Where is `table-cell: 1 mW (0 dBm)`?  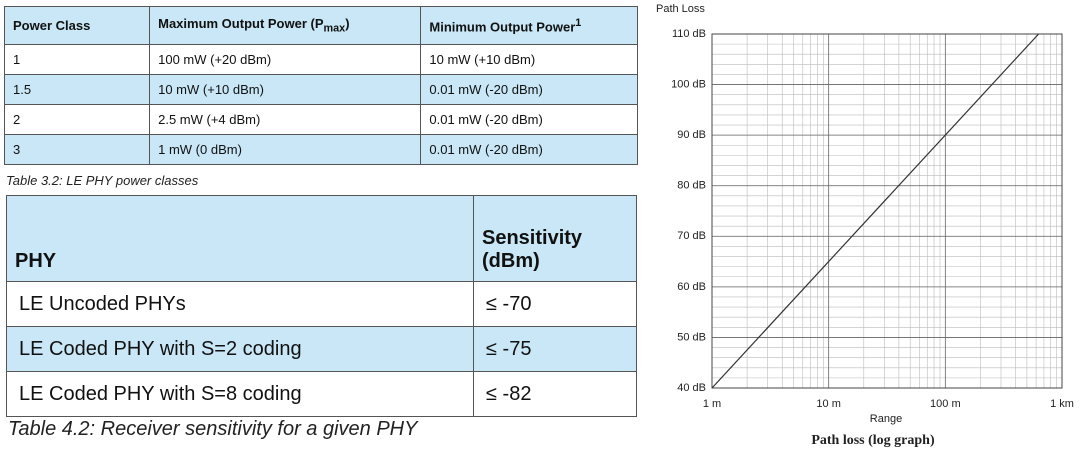
table-cell: 1 mW (0 dBm) is located at coordinates (285, 149).